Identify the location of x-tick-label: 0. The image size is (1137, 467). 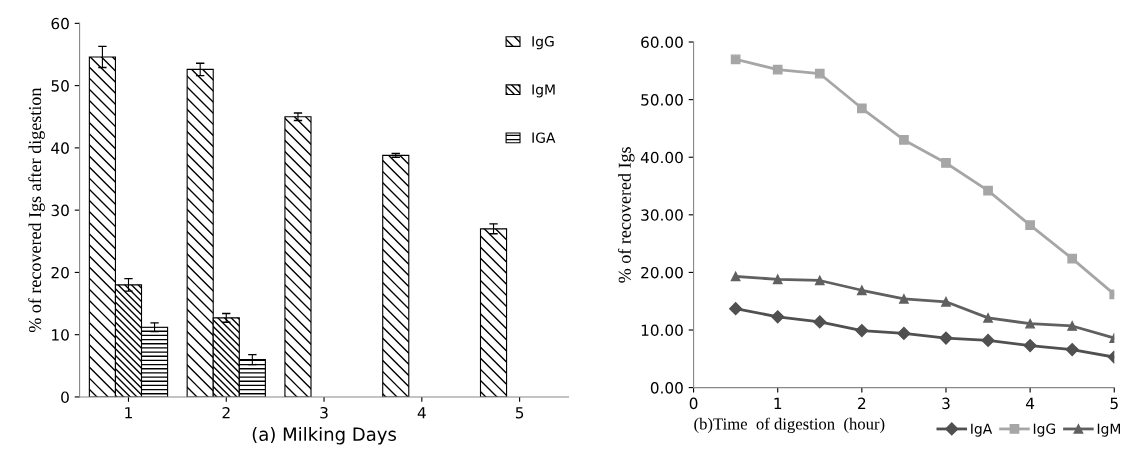
(693, 403).